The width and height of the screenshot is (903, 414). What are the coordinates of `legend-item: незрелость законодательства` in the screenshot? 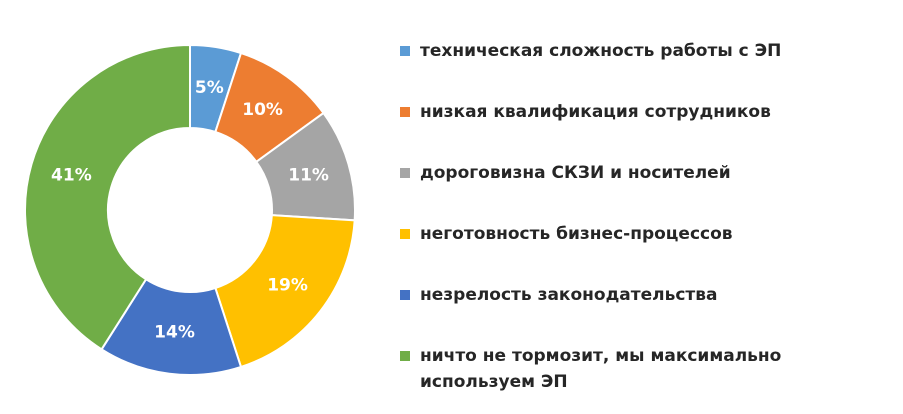 It's located at (647, 312).